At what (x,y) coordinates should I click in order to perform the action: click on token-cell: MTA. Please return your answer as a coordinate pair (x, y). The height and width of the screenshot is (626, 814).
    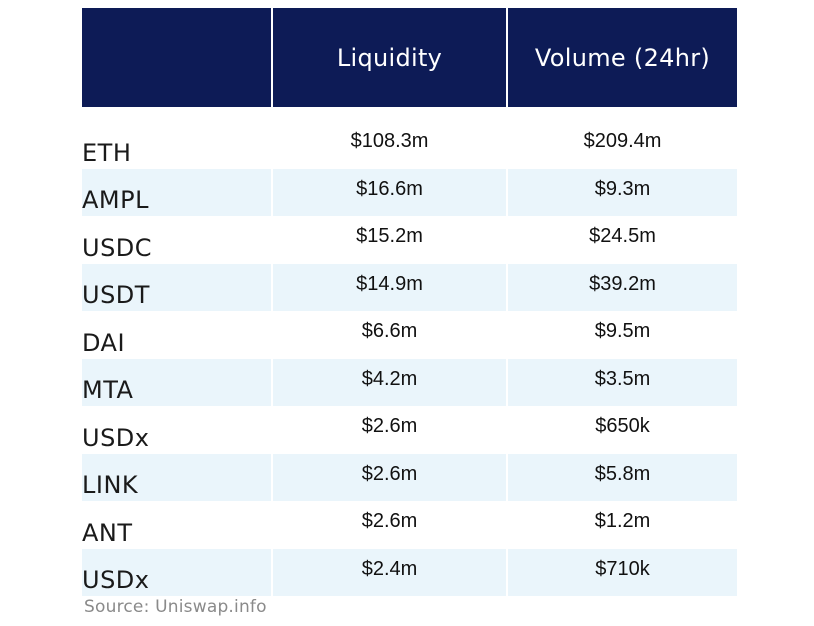
    Looking at the image, I should click on (176, 382).